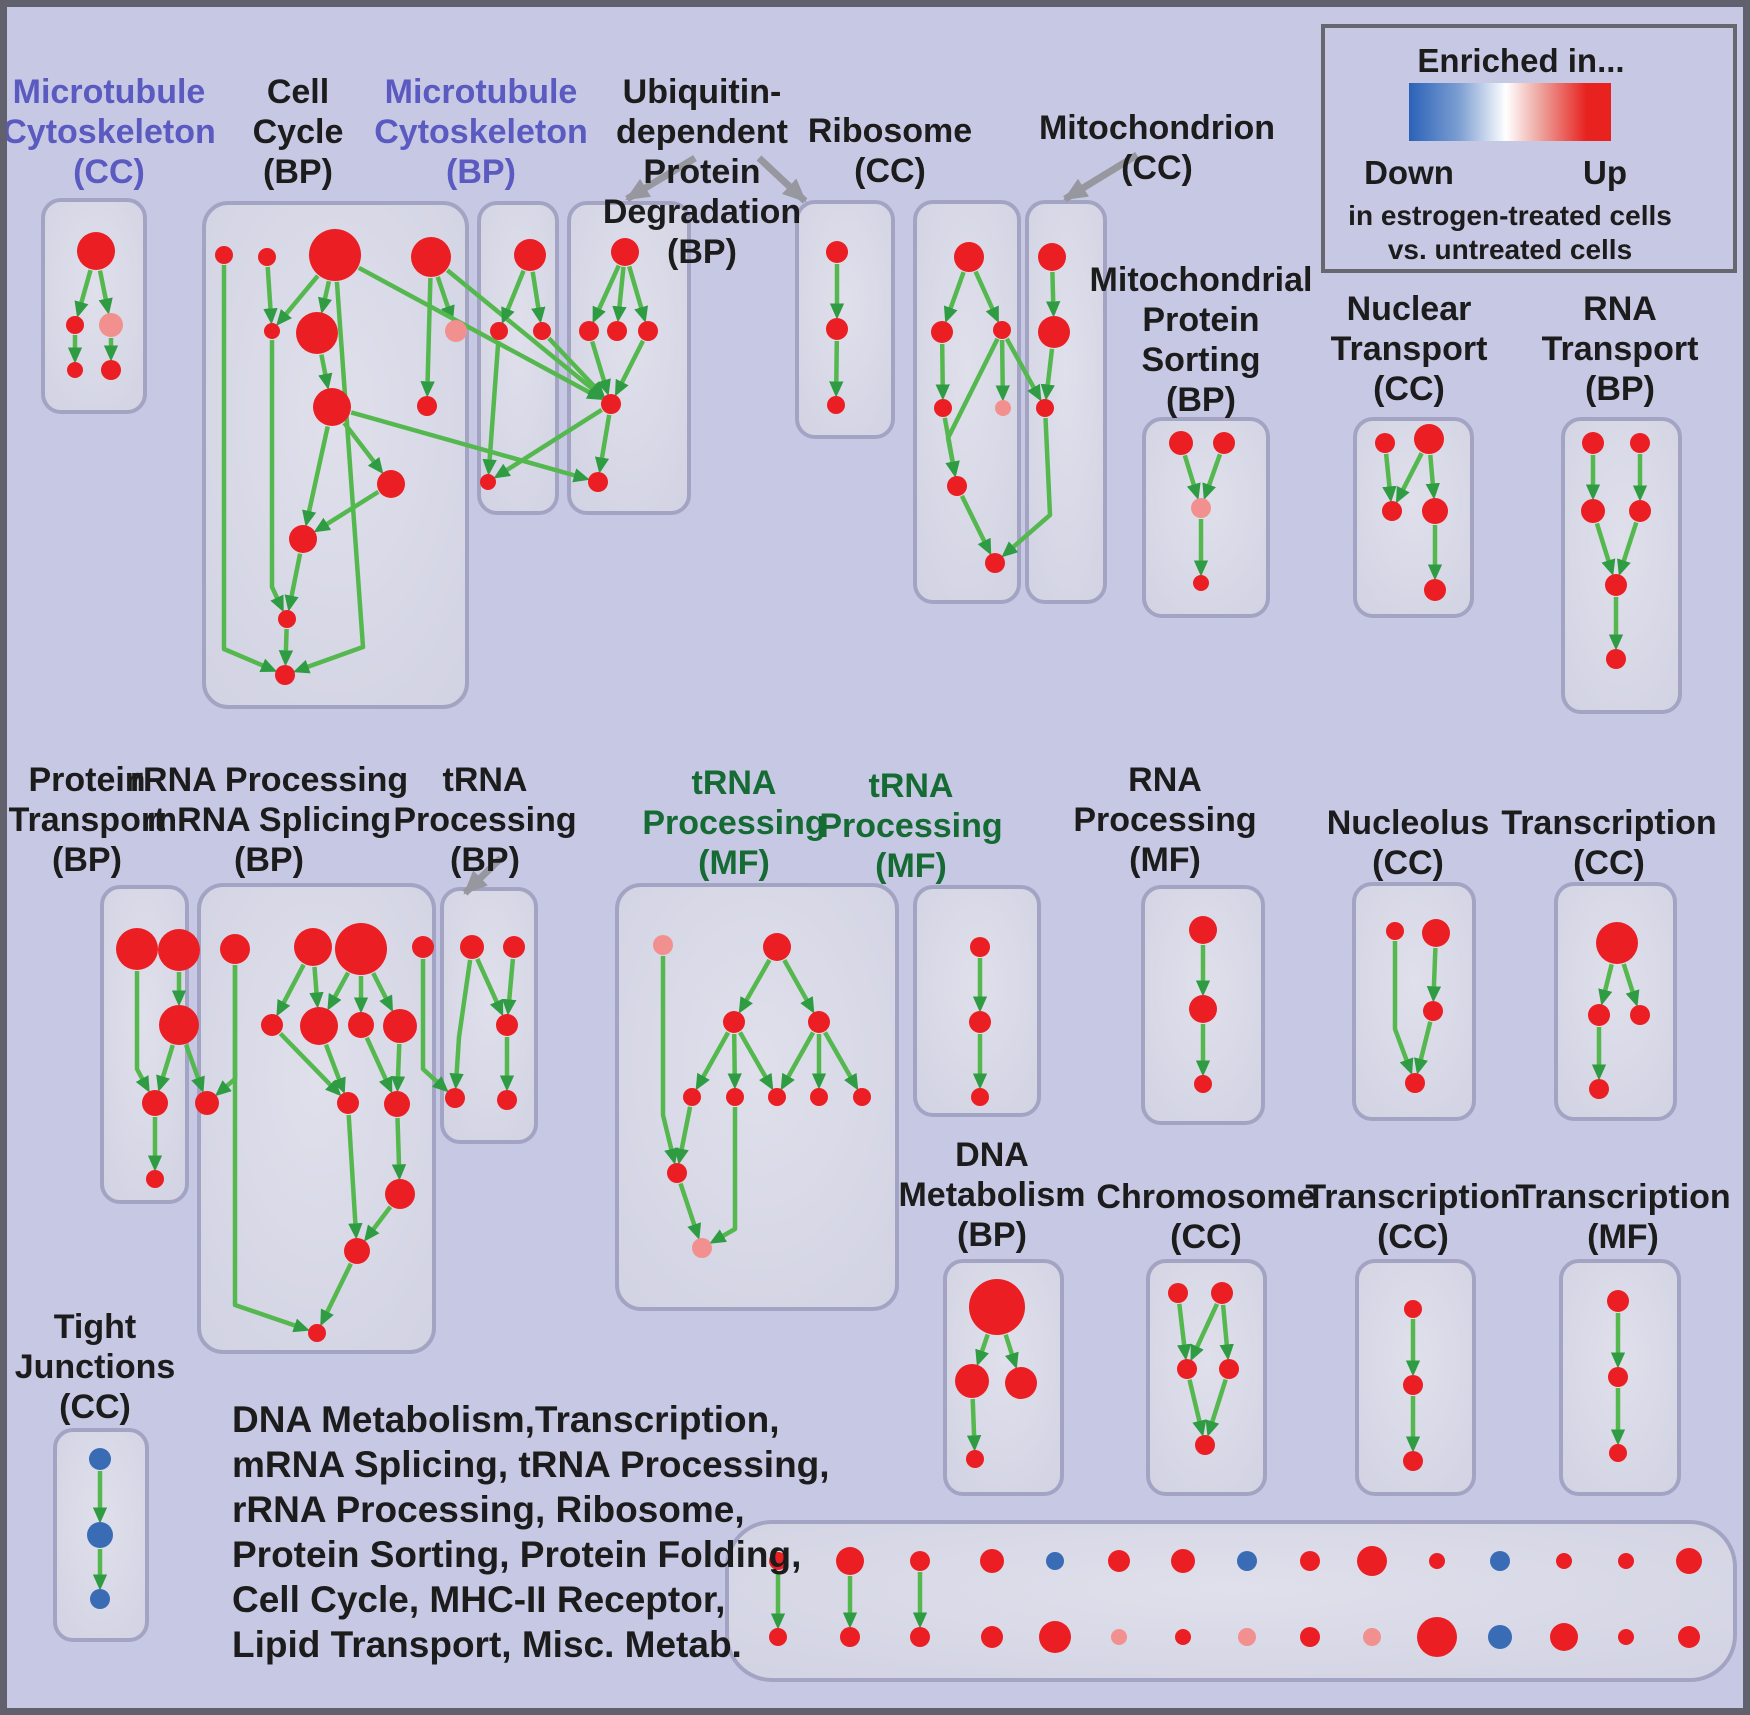 Image resolution: width=1750 pixels, height=1715 pixels. What do you see at coordinates (606, 294) in the screenshot?
I see `edge-d0-d1` at bounding box center [606, 294].